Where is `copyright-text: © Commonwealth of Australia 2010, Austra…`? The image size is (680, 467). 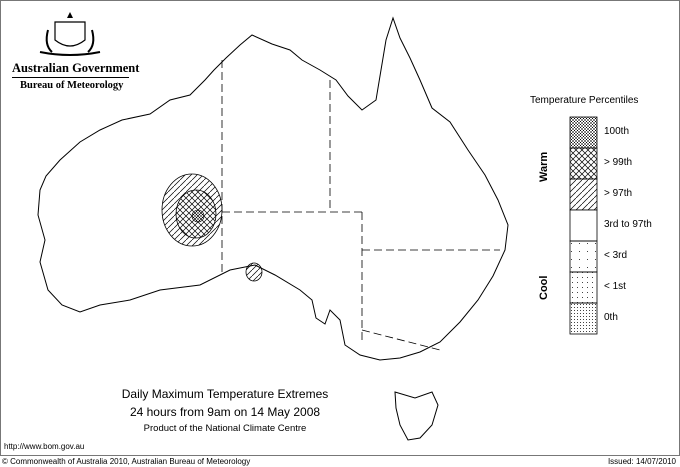 copyright-text: © Commonwealth of Australia 2010, Austra… is located at coordinates (126, 461).